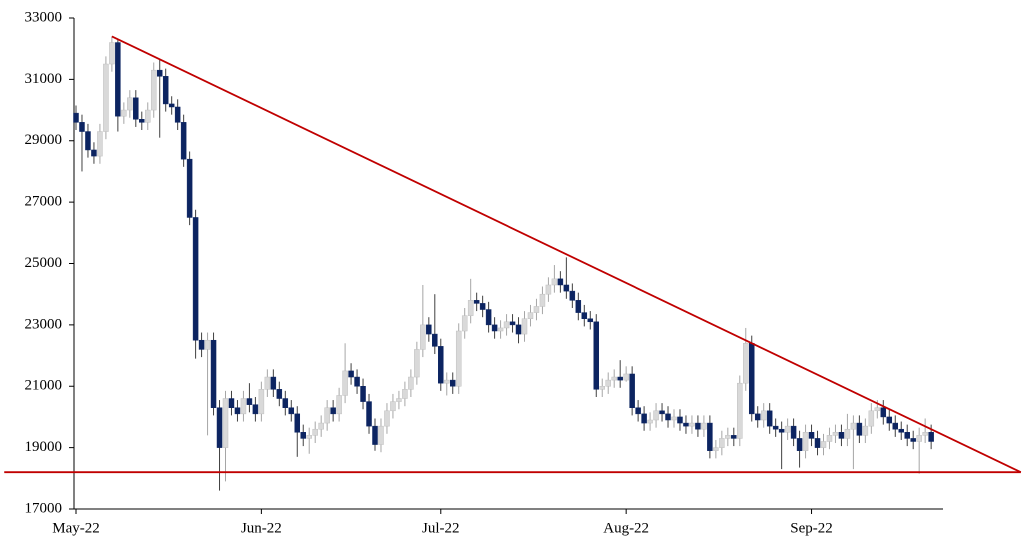 This screenshot has width=1026, height=549. What do you see at coordinates (44, 447) in the screenshot?
I see `y-tick-label: 19000` at bounding box center [44, 447].